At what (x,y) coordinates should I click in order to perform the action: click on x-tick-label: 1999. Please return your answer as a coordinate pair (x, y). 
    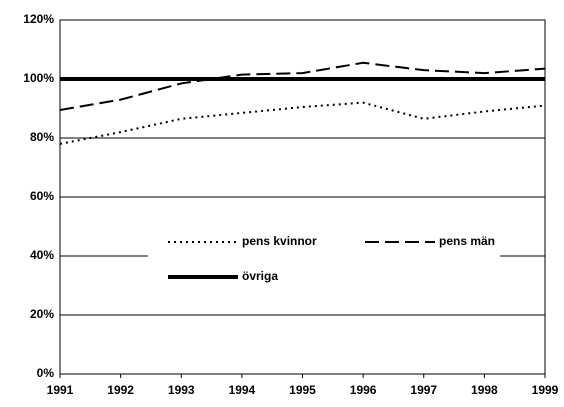
    Looking at the image, I should click on (545, 390).